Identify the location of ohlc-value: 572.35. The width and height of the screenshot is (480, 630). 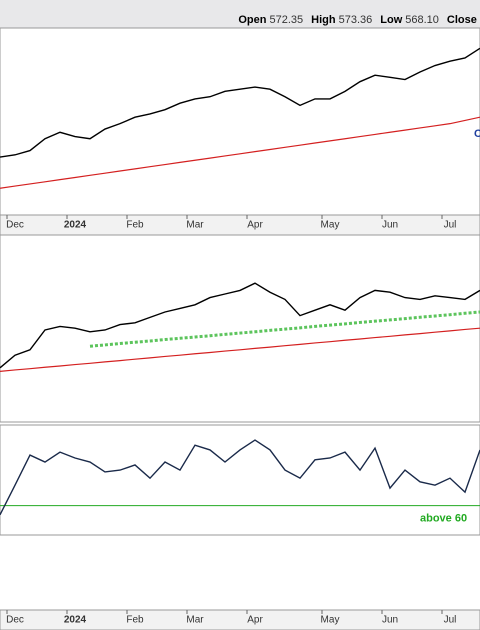
(286, 20).